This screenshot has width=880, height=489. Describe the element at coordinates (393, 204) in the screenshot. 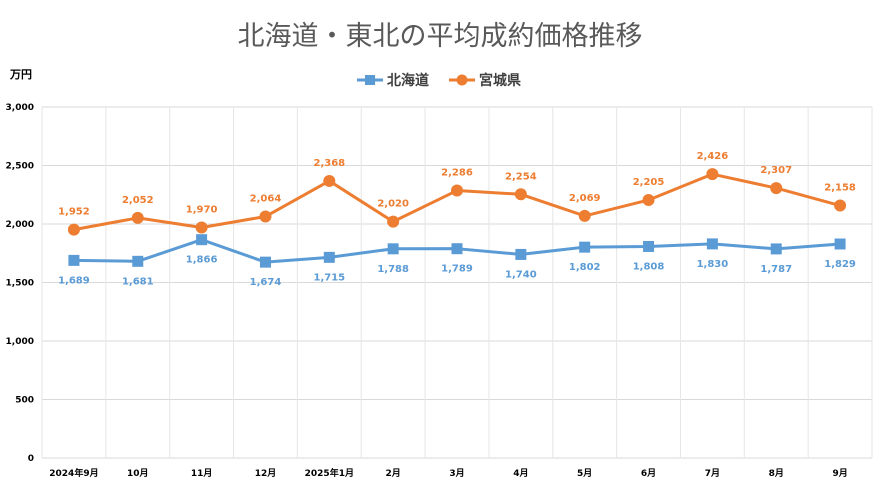

I see `data-label: 2,020` at that location.